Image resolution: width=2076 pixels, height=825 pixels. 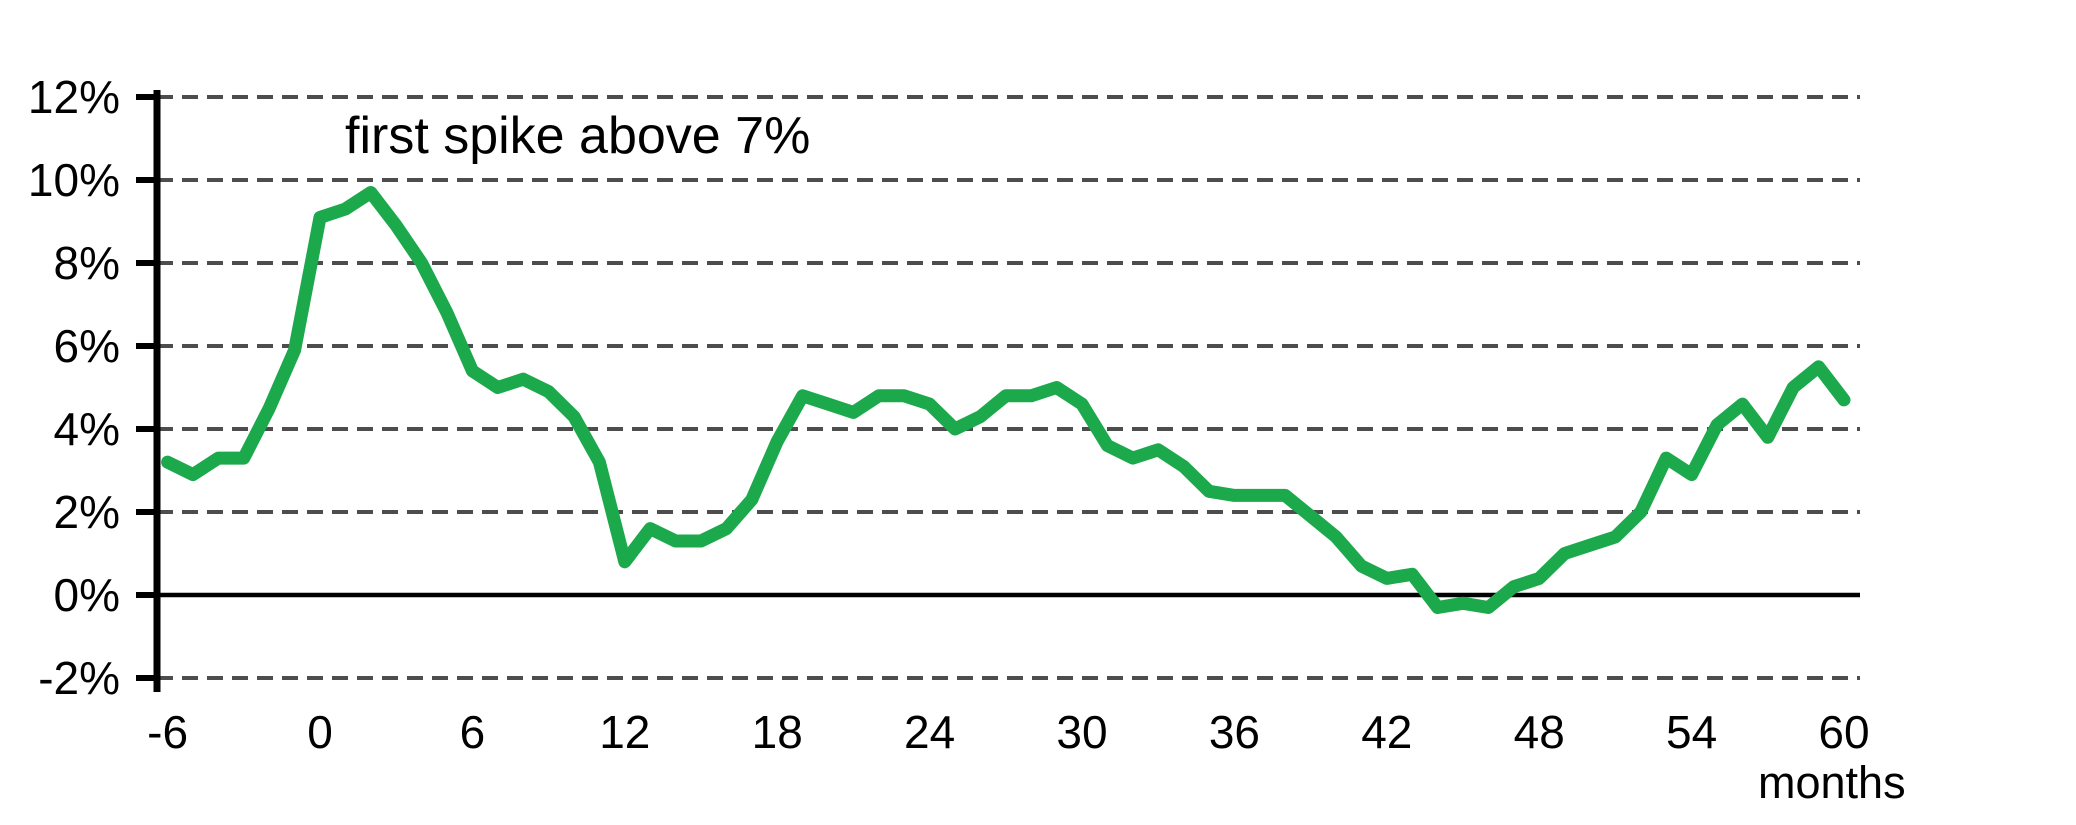 What do you see at coordinates (320, 732) in the screenshot?
I see `x-tick-label-0: 0` at bounding box center [320, 732].